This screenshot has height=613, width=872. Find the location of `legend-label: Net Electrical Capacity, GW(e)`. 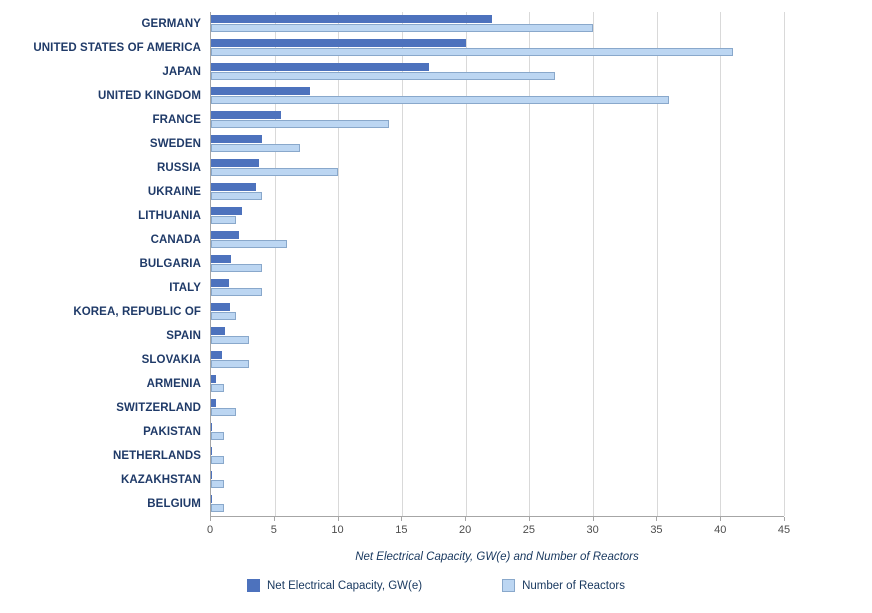

legend-label: Net Electrical Capacity, GW(e) is located at coordinates (345, 585).